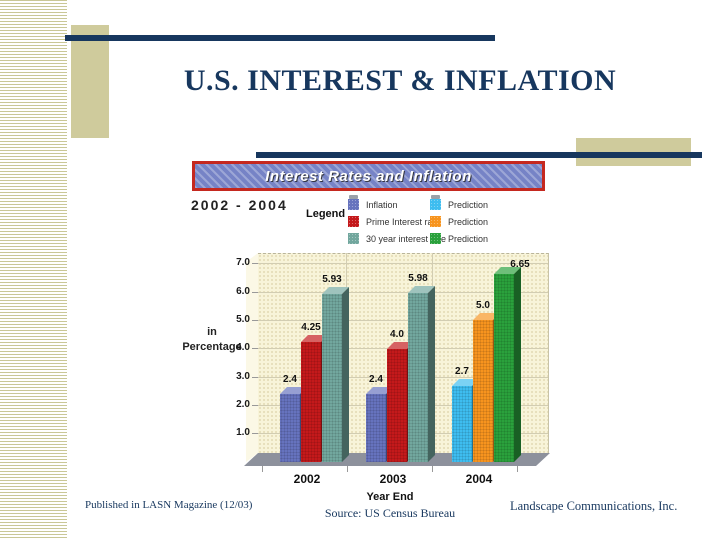 This screenshot has height=540, width=720. What do you see at coordinates (243, 319) in the screenshot?
I see `y-tick-label: 5.0` at bounding box center [243, 319].